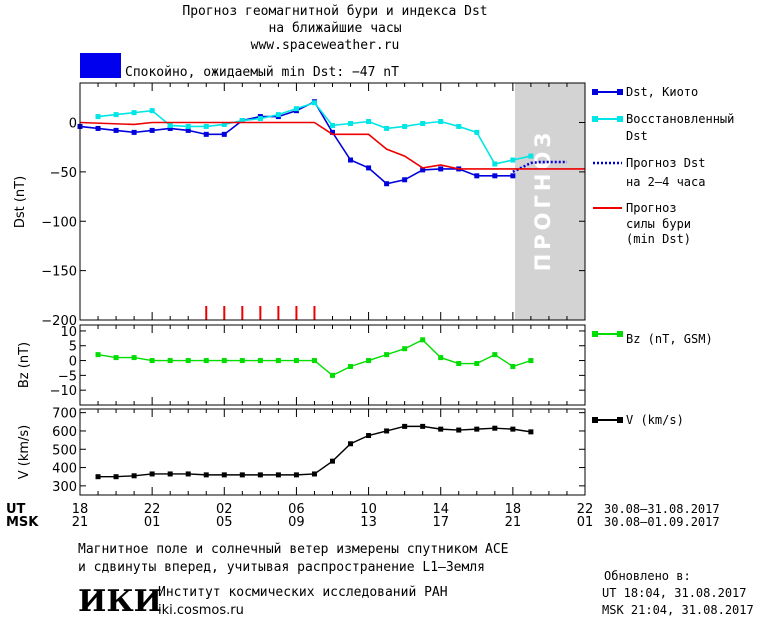  What do you see at coordinates (652, 338) in the screenshot?
I see `legend-bz: Bz (nT, GSM)` at bounding box center [652, 338].